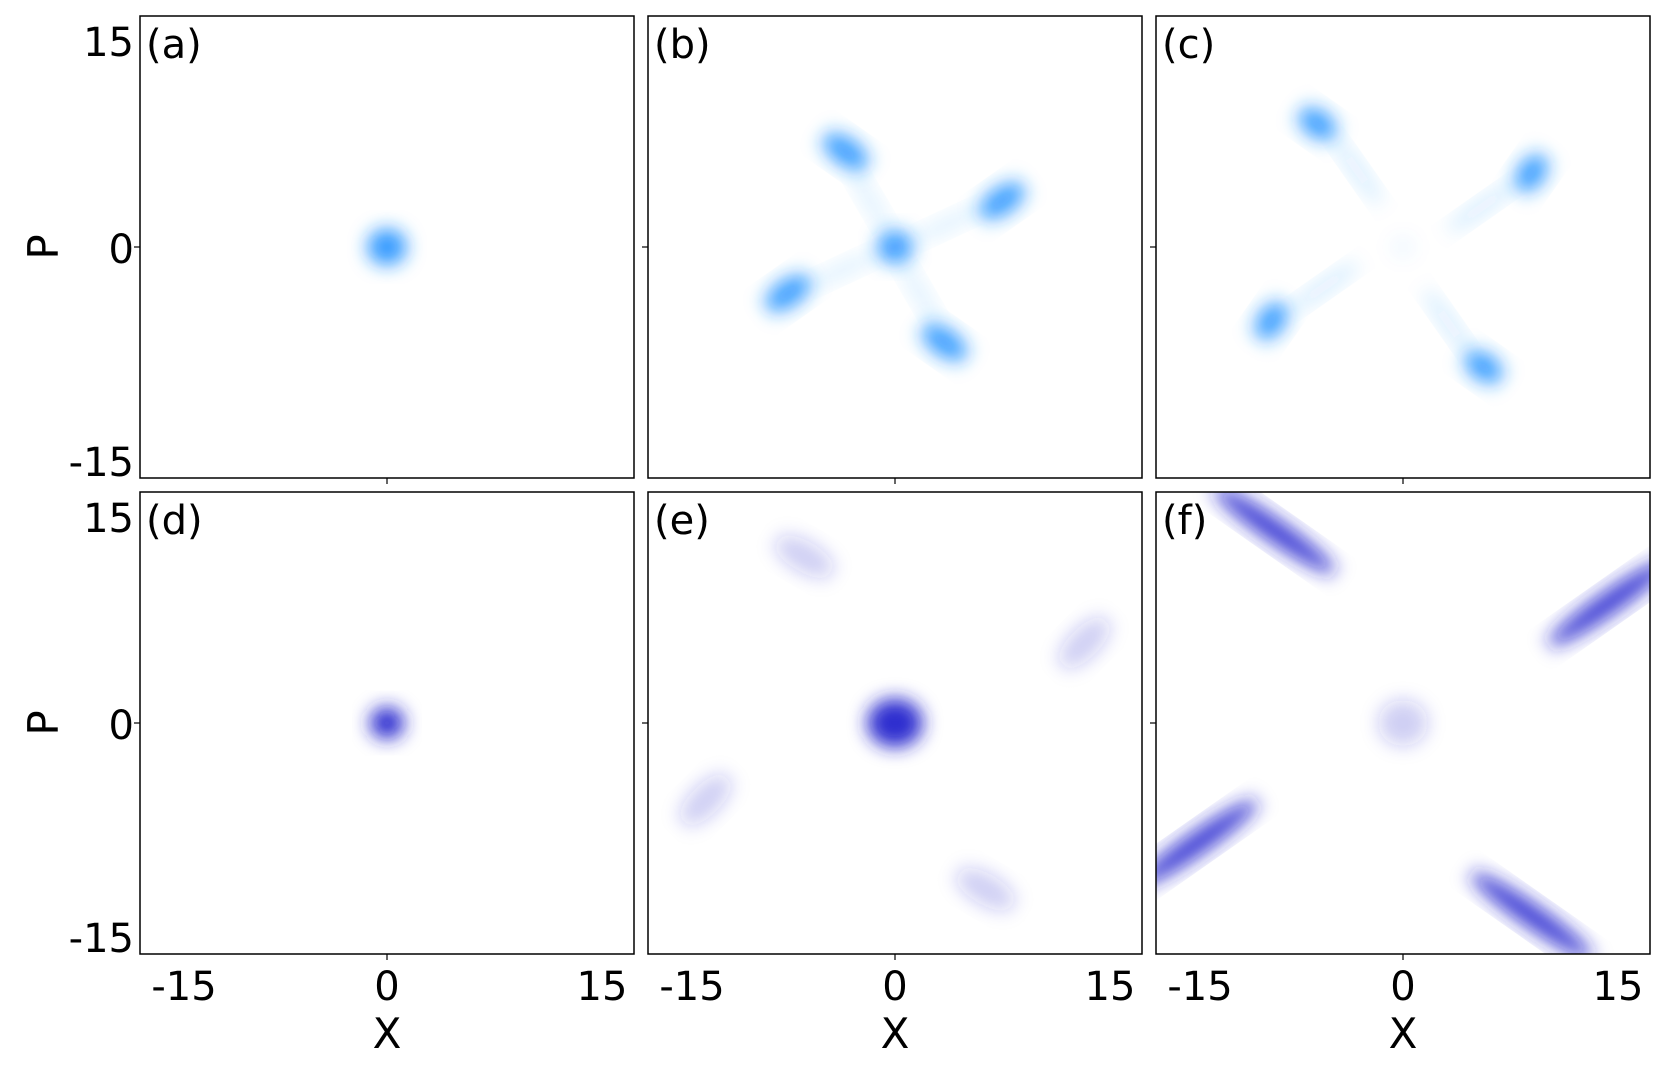 The width and height of the screenshot is (1661, 1078). What do you see at coordinates (682, 45) in the screenshot?
I see `panel-label: (b)` at bounding box center [682, 45].